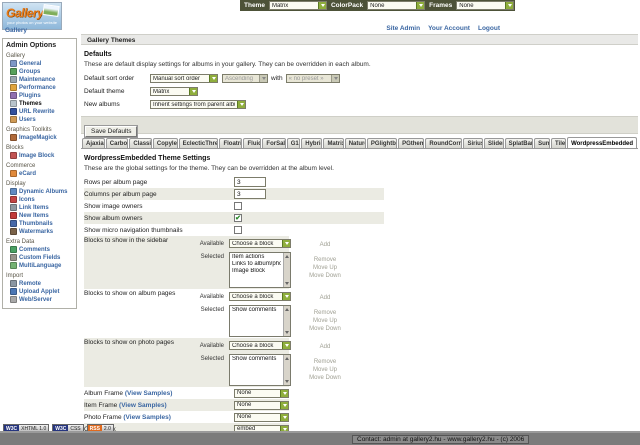 This screenshot has width=640, height=445. Describe the element at coordinates (42, 215) in the screenshot. I see `sidebar-item-new-items: New Items` at that location.